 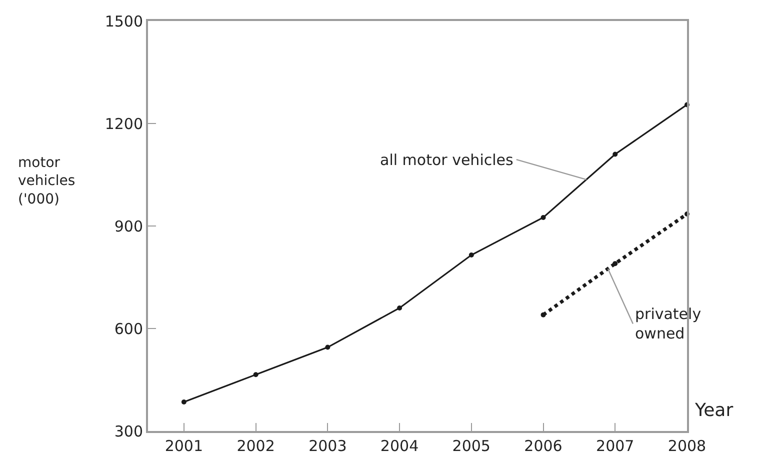 What do you see at coordinates (123, 21) in the screenshot?
I see `y-tick-label: 1500` at bounding box center [123, 21].